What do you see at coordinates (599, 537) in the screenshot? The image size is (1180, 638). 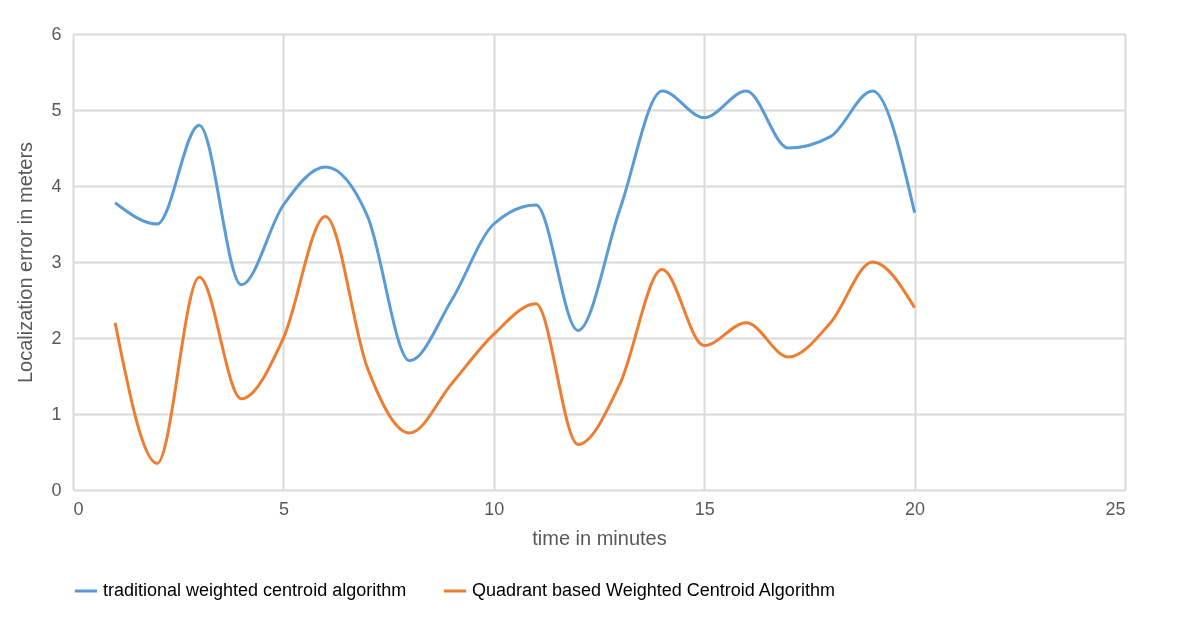 I see `x-axis-title: time in minutes` at bounding box center [599, 537].